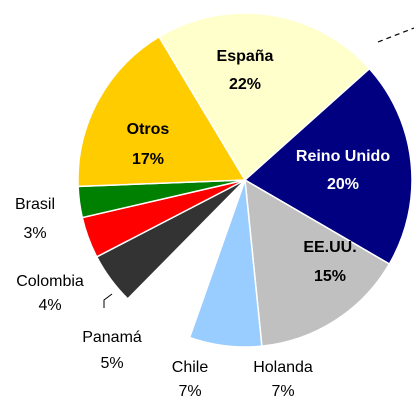  What do you see at coordinates (283, 367) in the screenshot?
I see `slice-label: Holanda` at bounding box center [283, 367].